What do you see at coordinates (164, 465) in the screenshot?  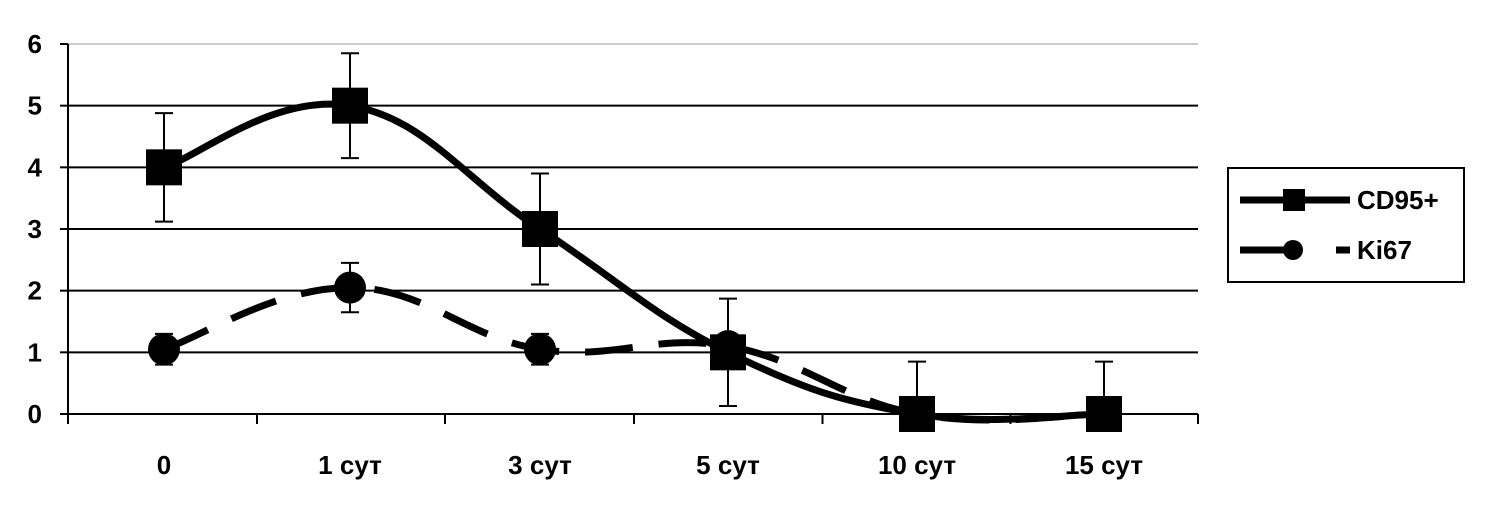 I see `x-tick-label-0: 0` at bounding box center [164, 465].